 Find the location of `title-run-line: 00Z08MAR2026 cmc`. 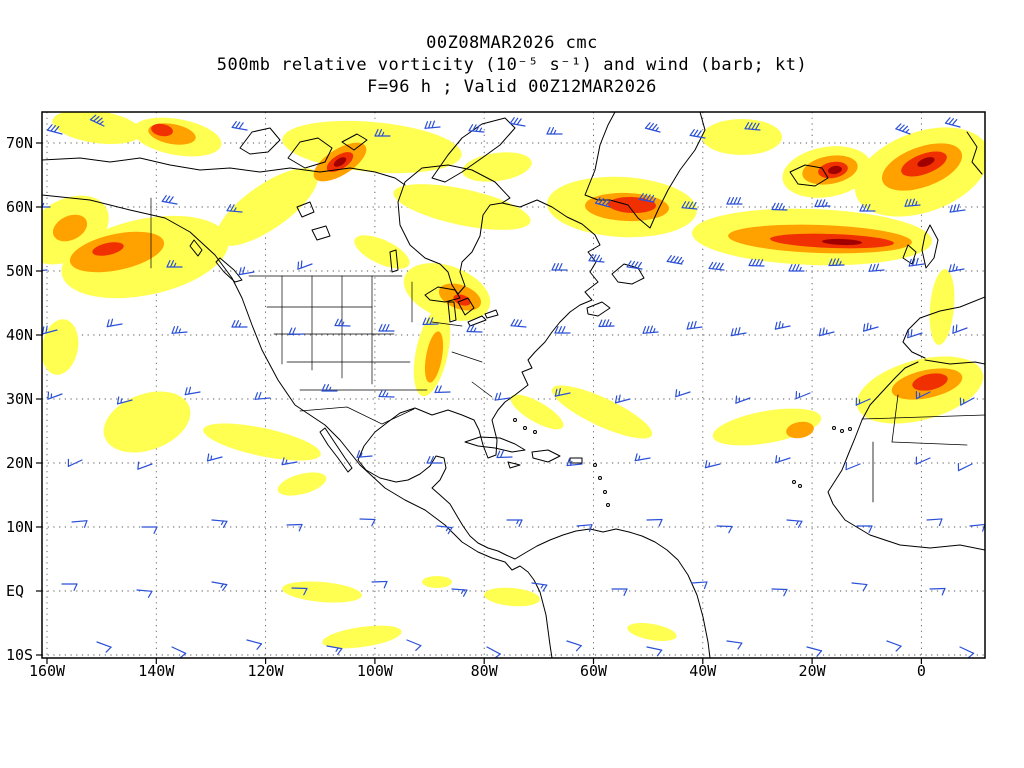

title-run-line: 00Z08MAR2026 cmc is located at coordinates (512, 43).